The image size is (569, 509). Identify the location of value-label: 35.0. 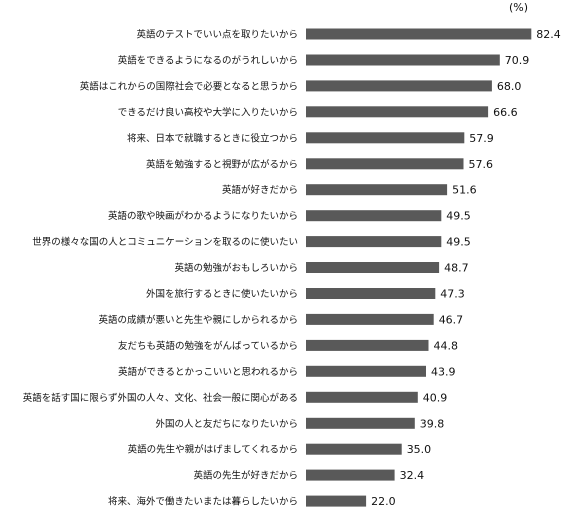
(419, 449).